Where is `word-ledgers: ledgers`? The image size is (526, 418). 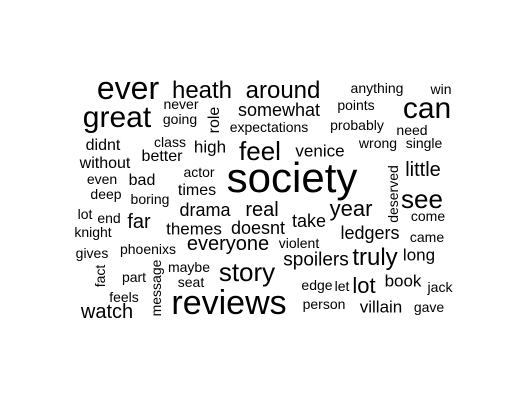 word-ledgers: ledgers is located at coordinates (370, 233).